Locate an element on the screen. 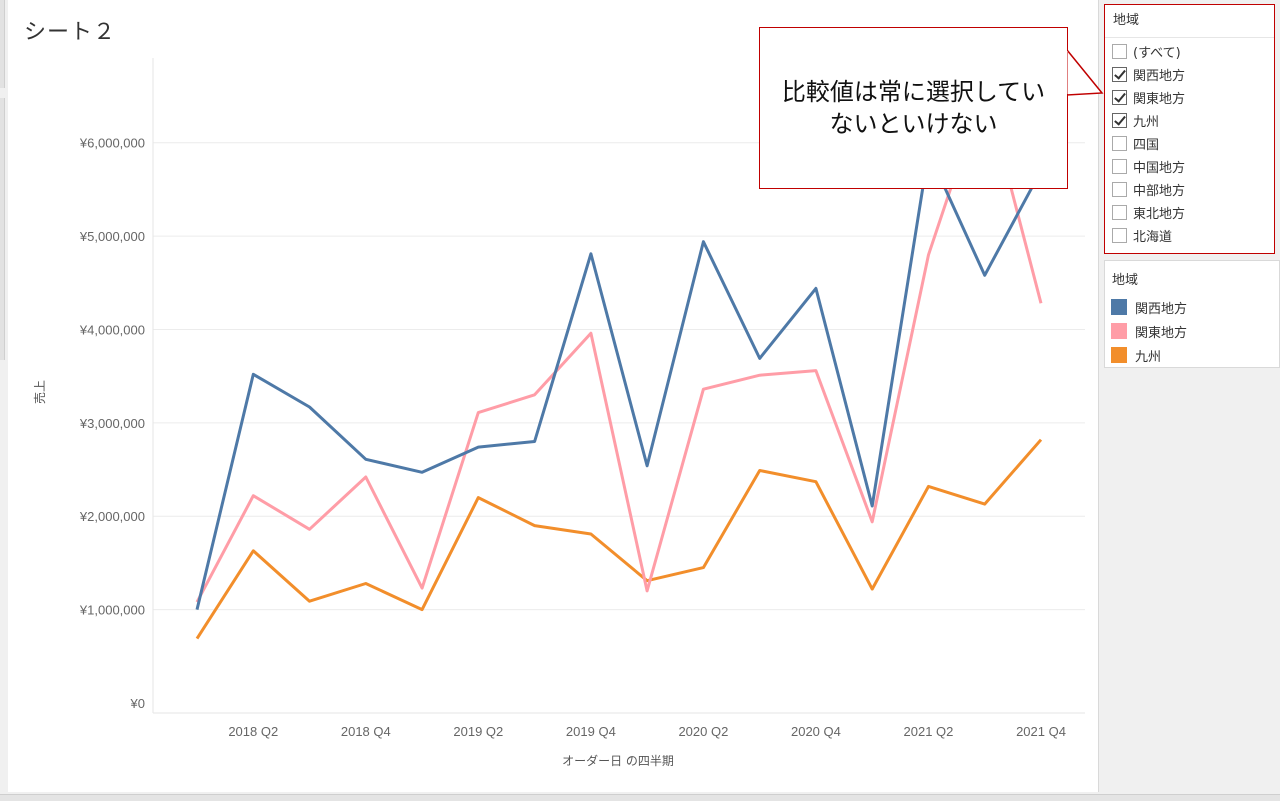 This screenshot has height=801, width=1280. filter-item: 九州 is located at coordinates (1135, 120).